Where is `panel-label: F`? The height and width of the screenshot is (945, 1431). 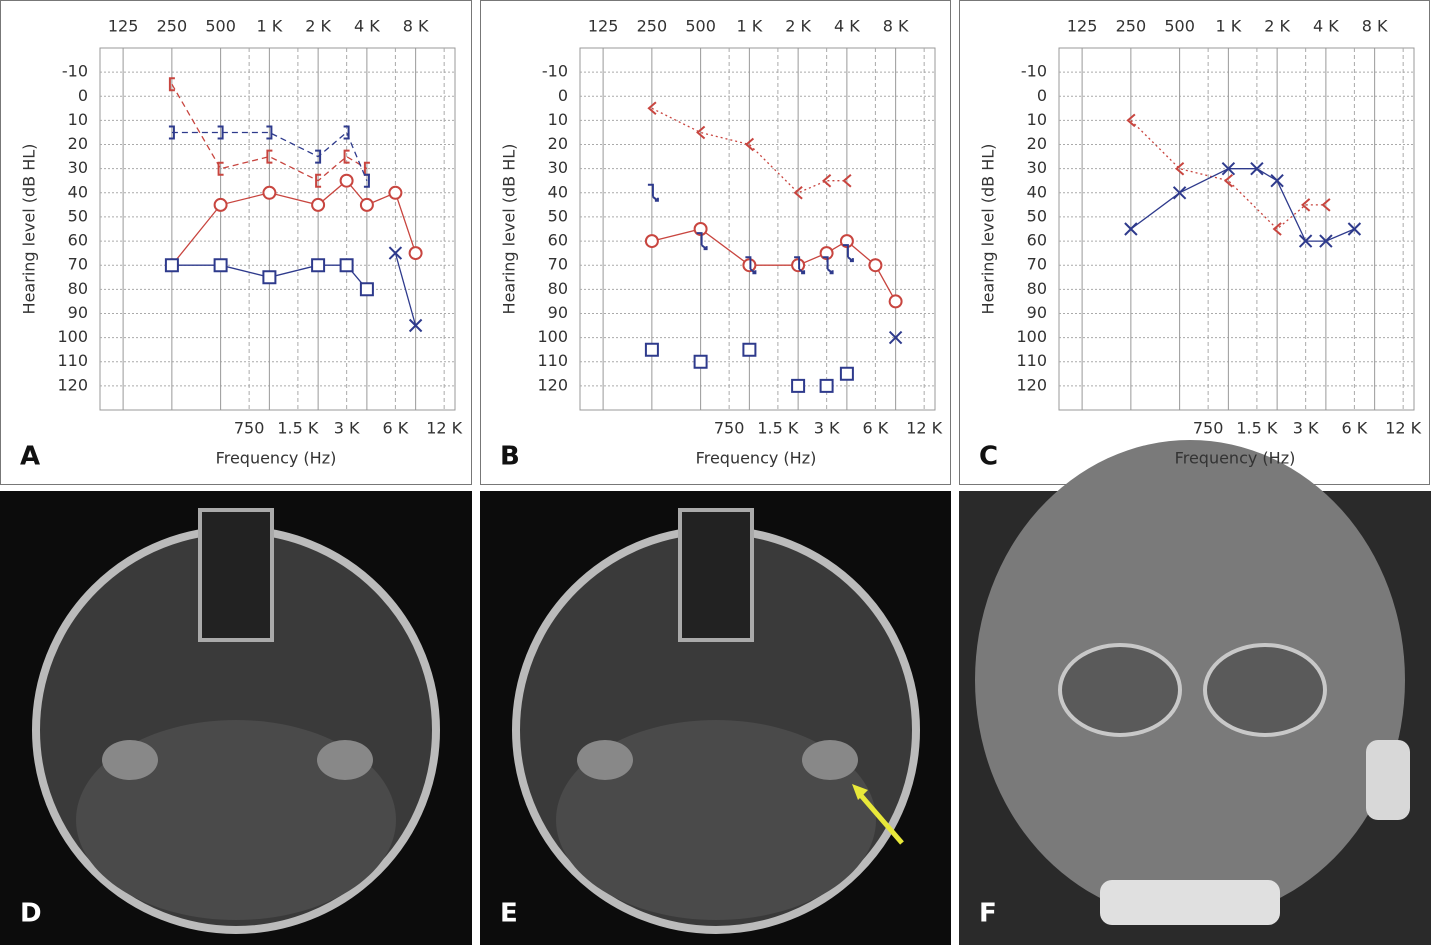 panel-label: F is located at coordinates (988, 914).